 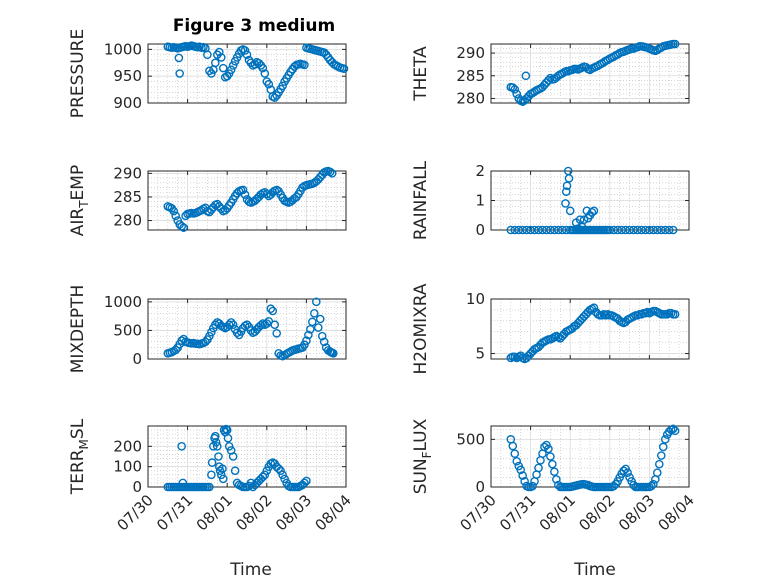 What do you see at coordinates (594, 570) in the screenshot?
I see `x-axis-label-right: Time` at bounding box center [594, 570].